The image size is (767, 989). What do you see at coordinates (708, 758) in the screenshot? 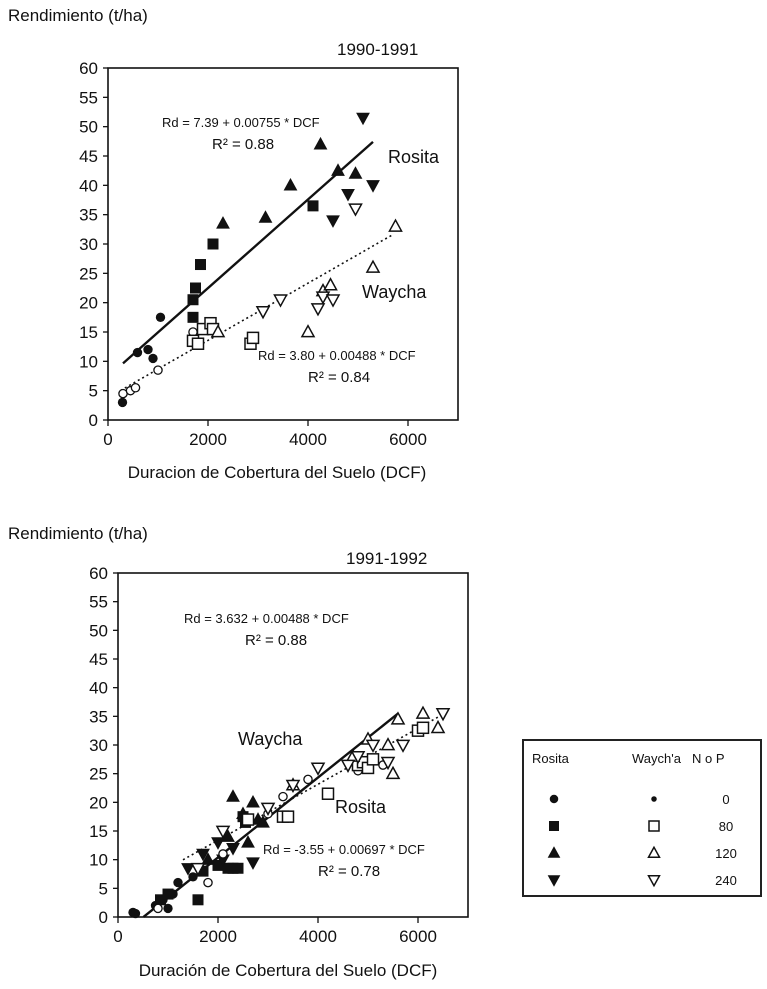
I see `legend-header: N o P` at bounding box center [708, 758].